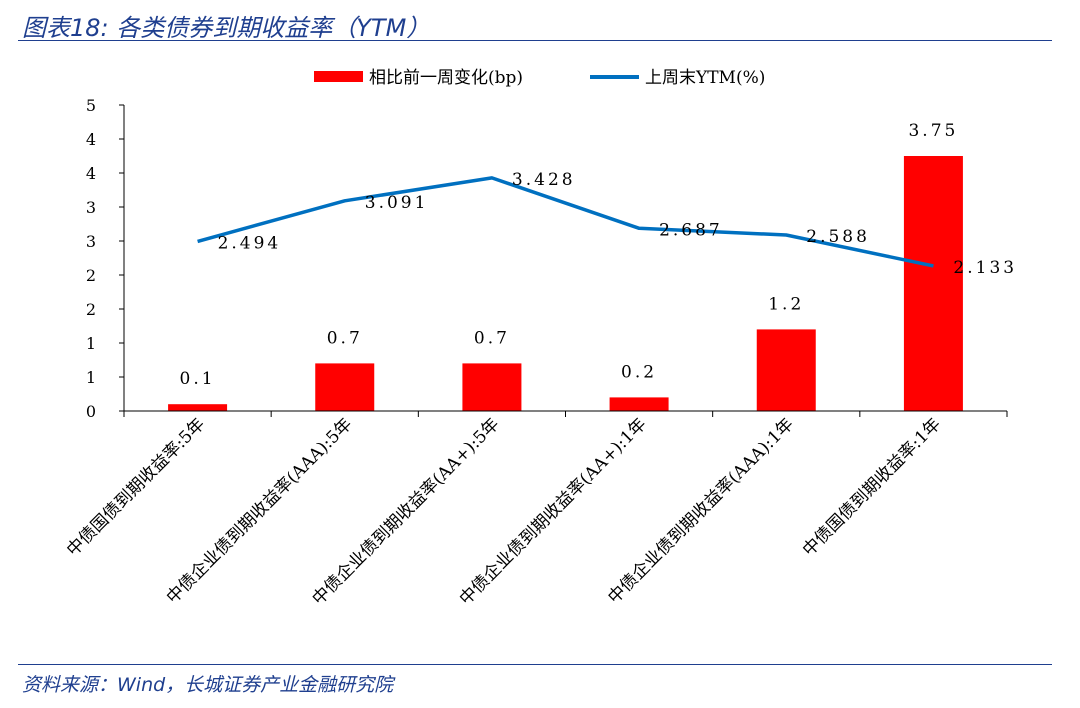 The height and width of the screenshot is (708, 1080). I want to click on ytm-line, so click(565, 222).